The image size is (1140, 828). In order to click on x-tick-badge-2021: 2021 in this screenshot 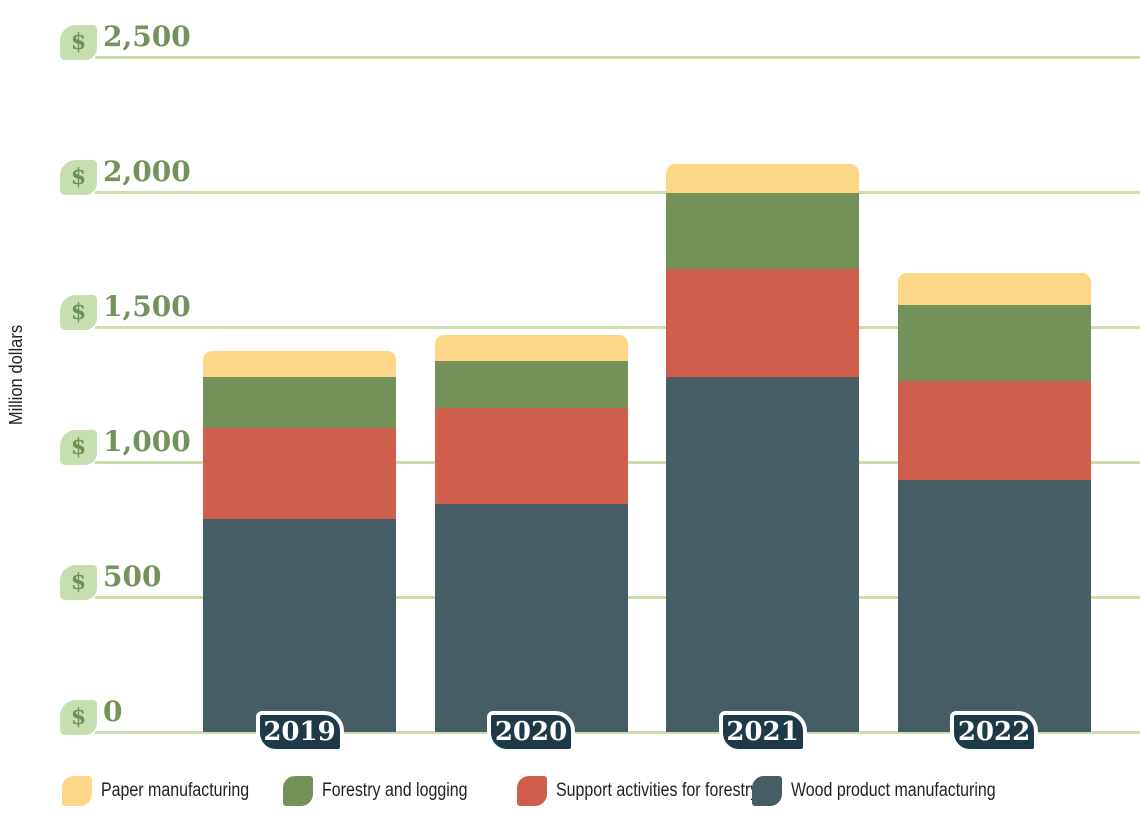, I will do `click(762, 732)`.